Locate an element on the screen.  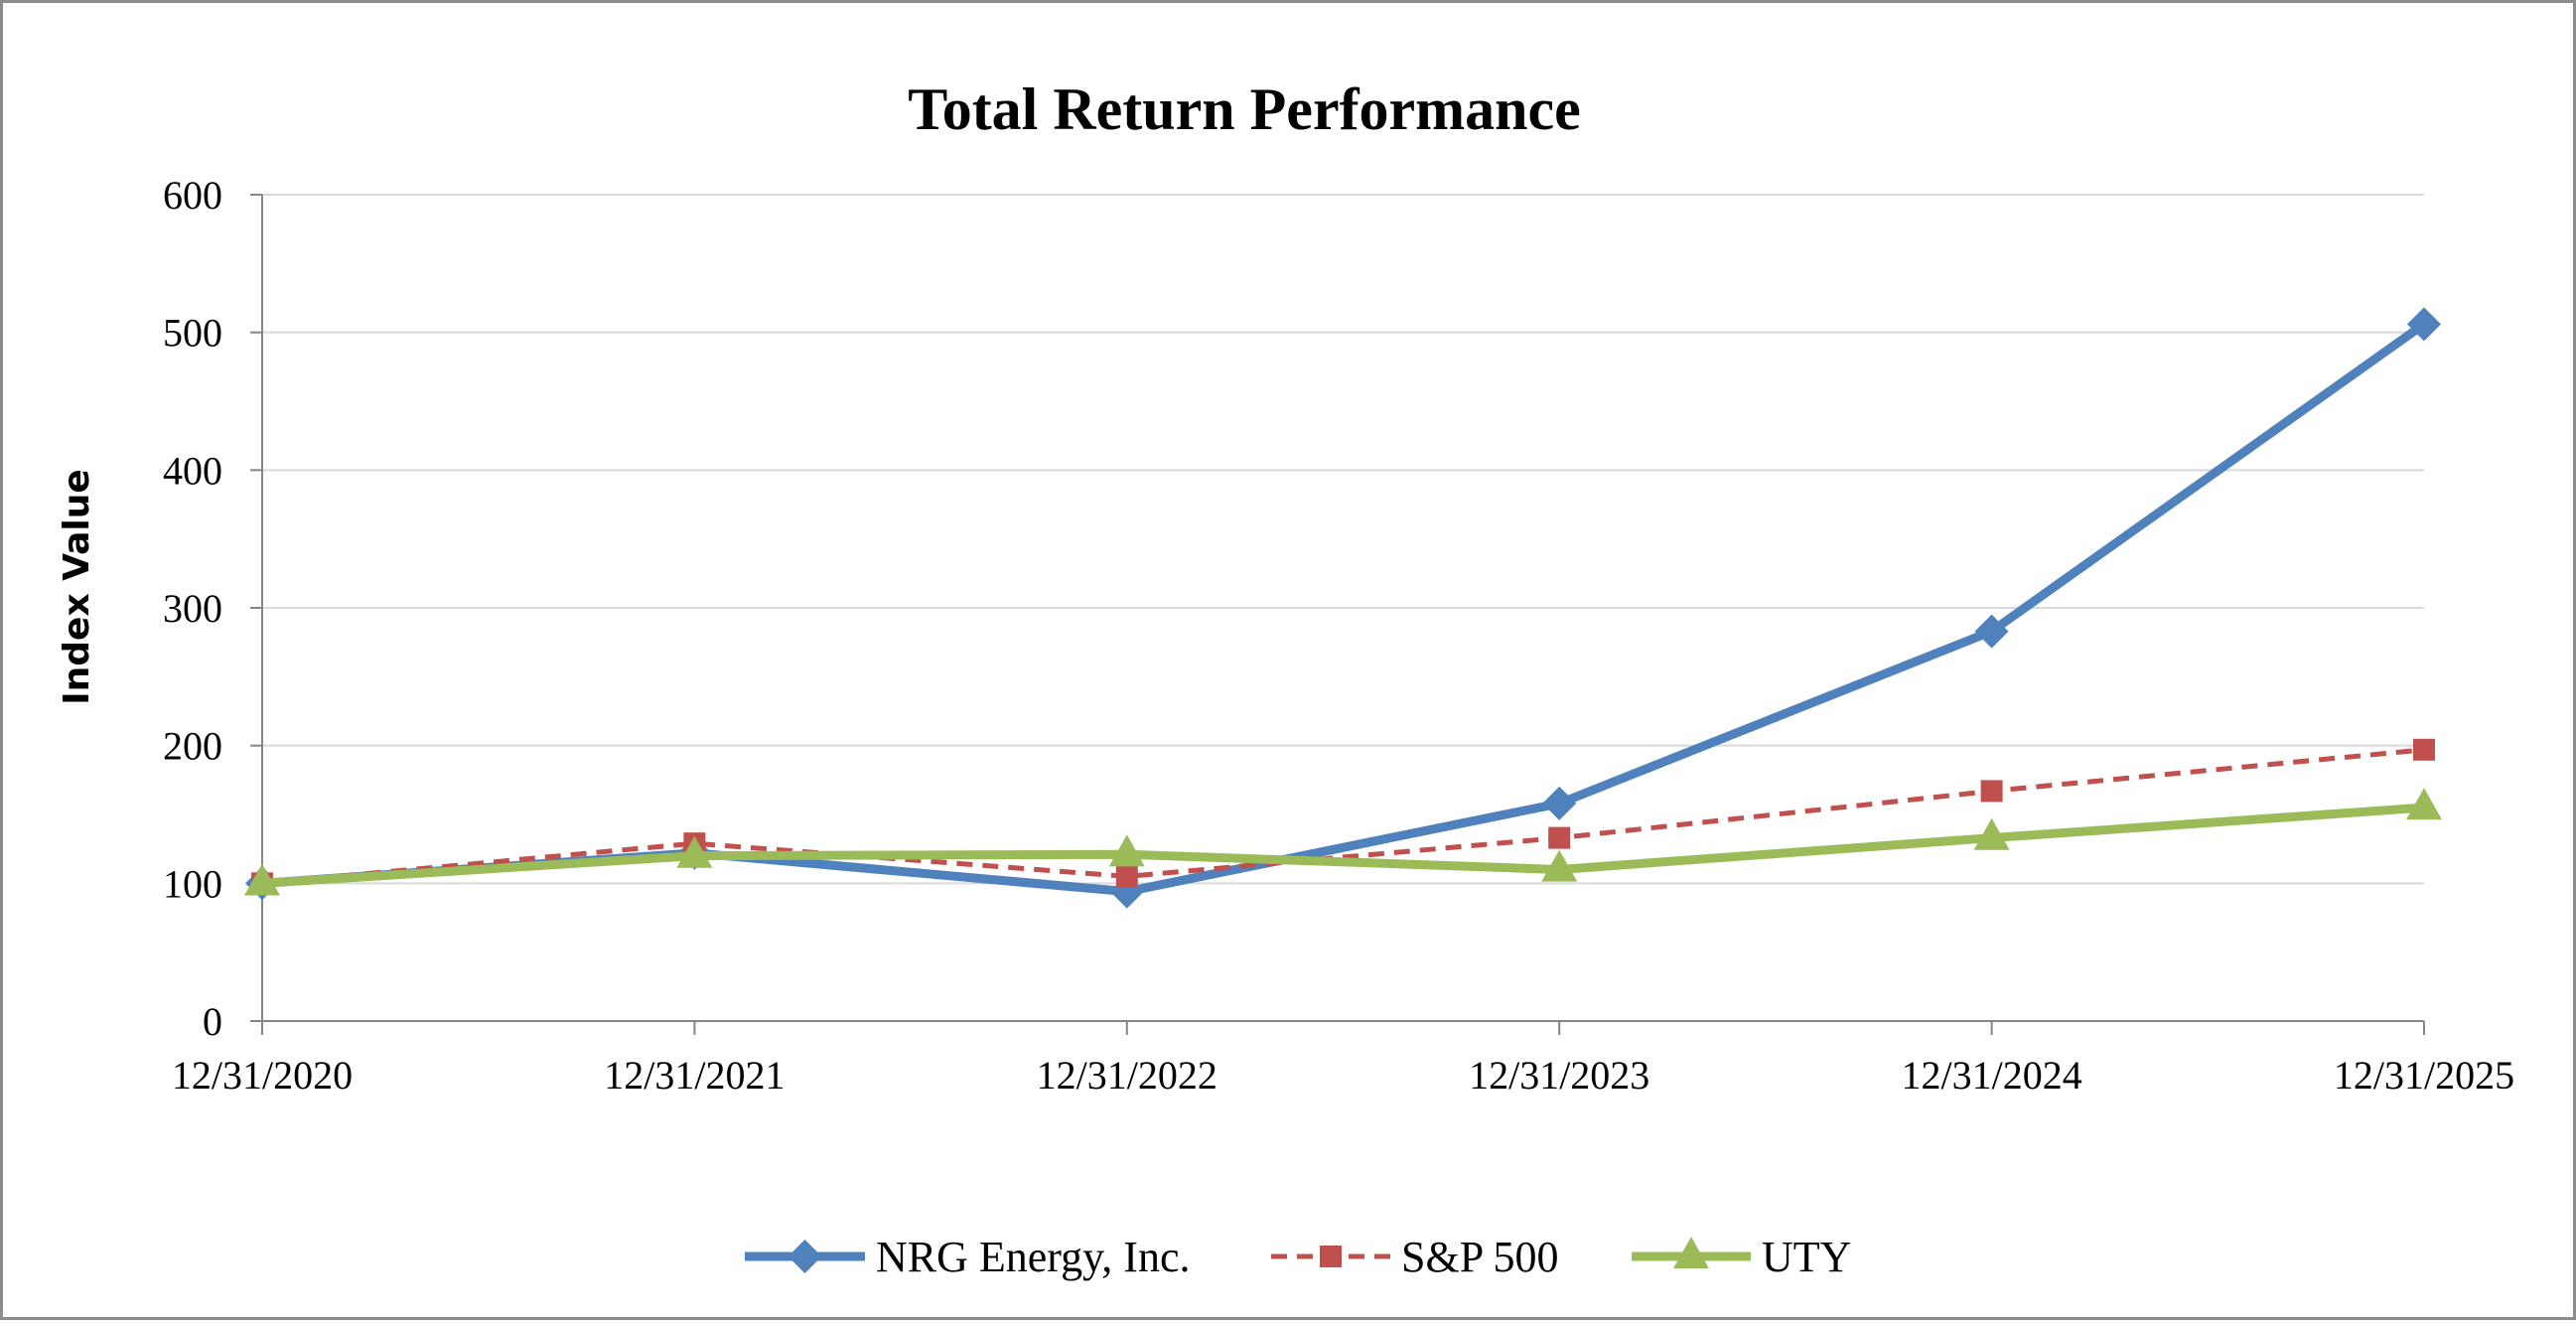
legend-label: S&P 500 is located at coordinates (1480, 1257).